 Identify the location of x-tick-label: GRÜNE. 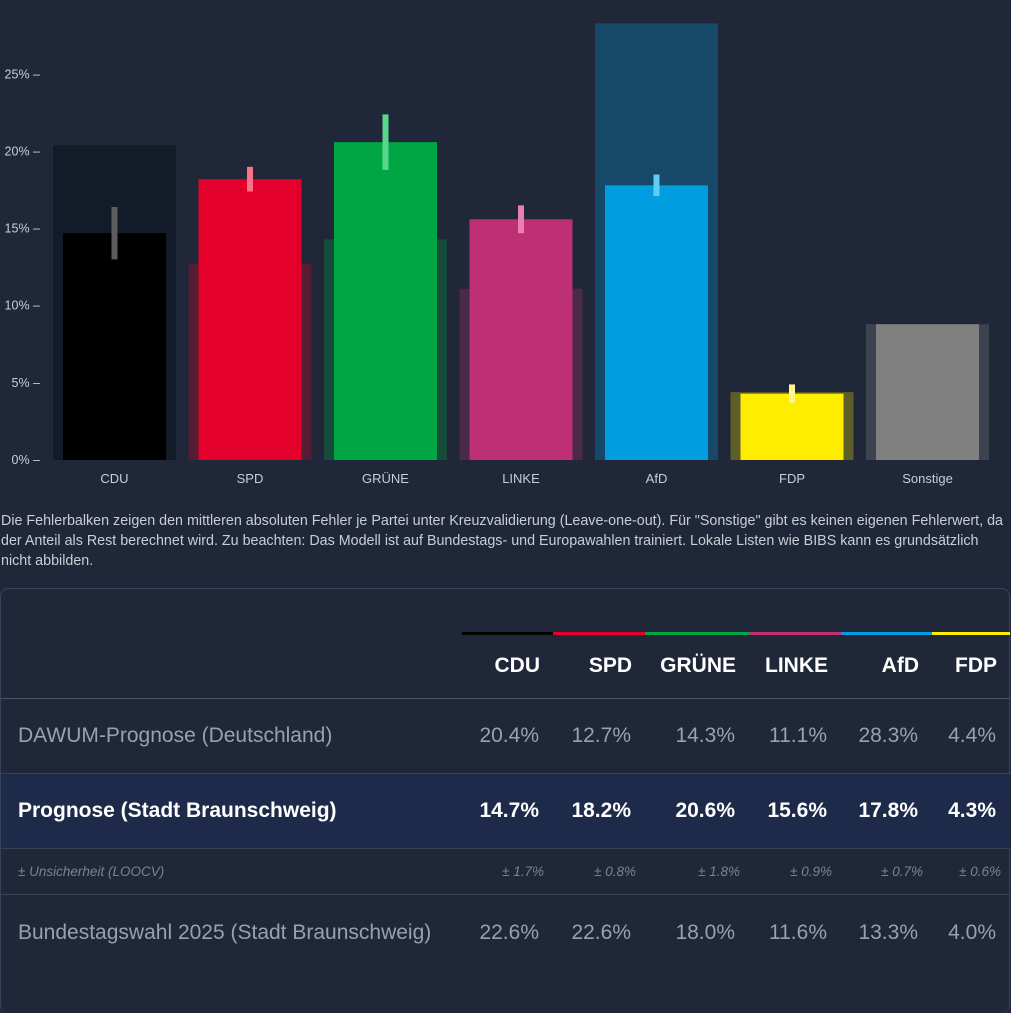
(385, 478).